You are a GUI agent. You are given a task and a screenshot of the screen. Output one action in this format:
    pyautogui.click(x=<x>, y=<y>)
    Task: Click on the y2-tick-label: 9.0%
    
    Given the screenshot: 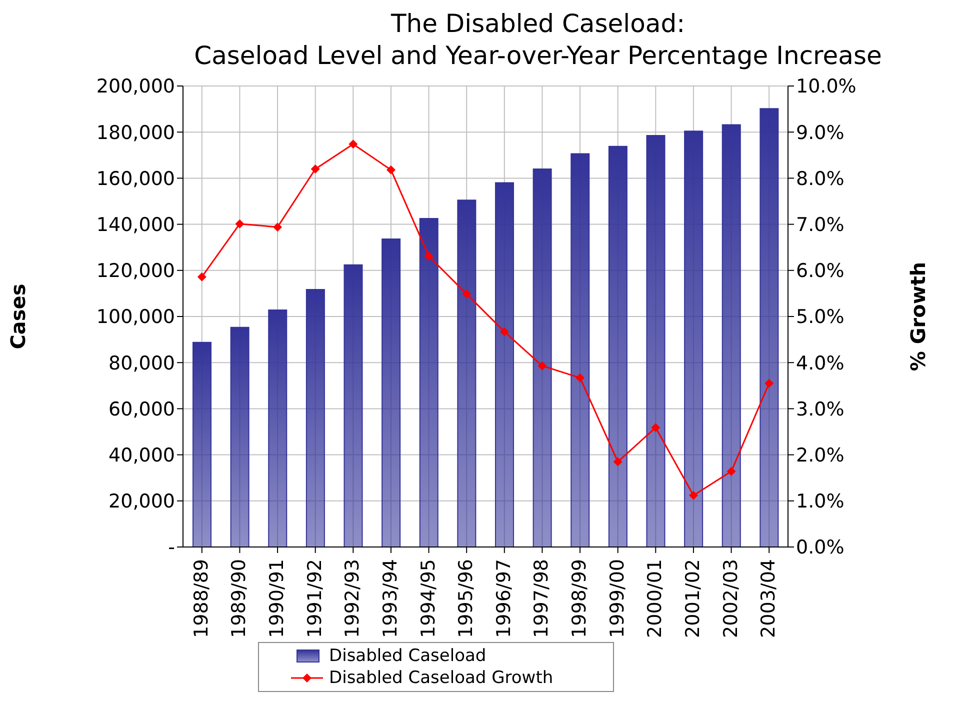 What is the action you would take?
    pyautogui.click(x=820, y=133)
    